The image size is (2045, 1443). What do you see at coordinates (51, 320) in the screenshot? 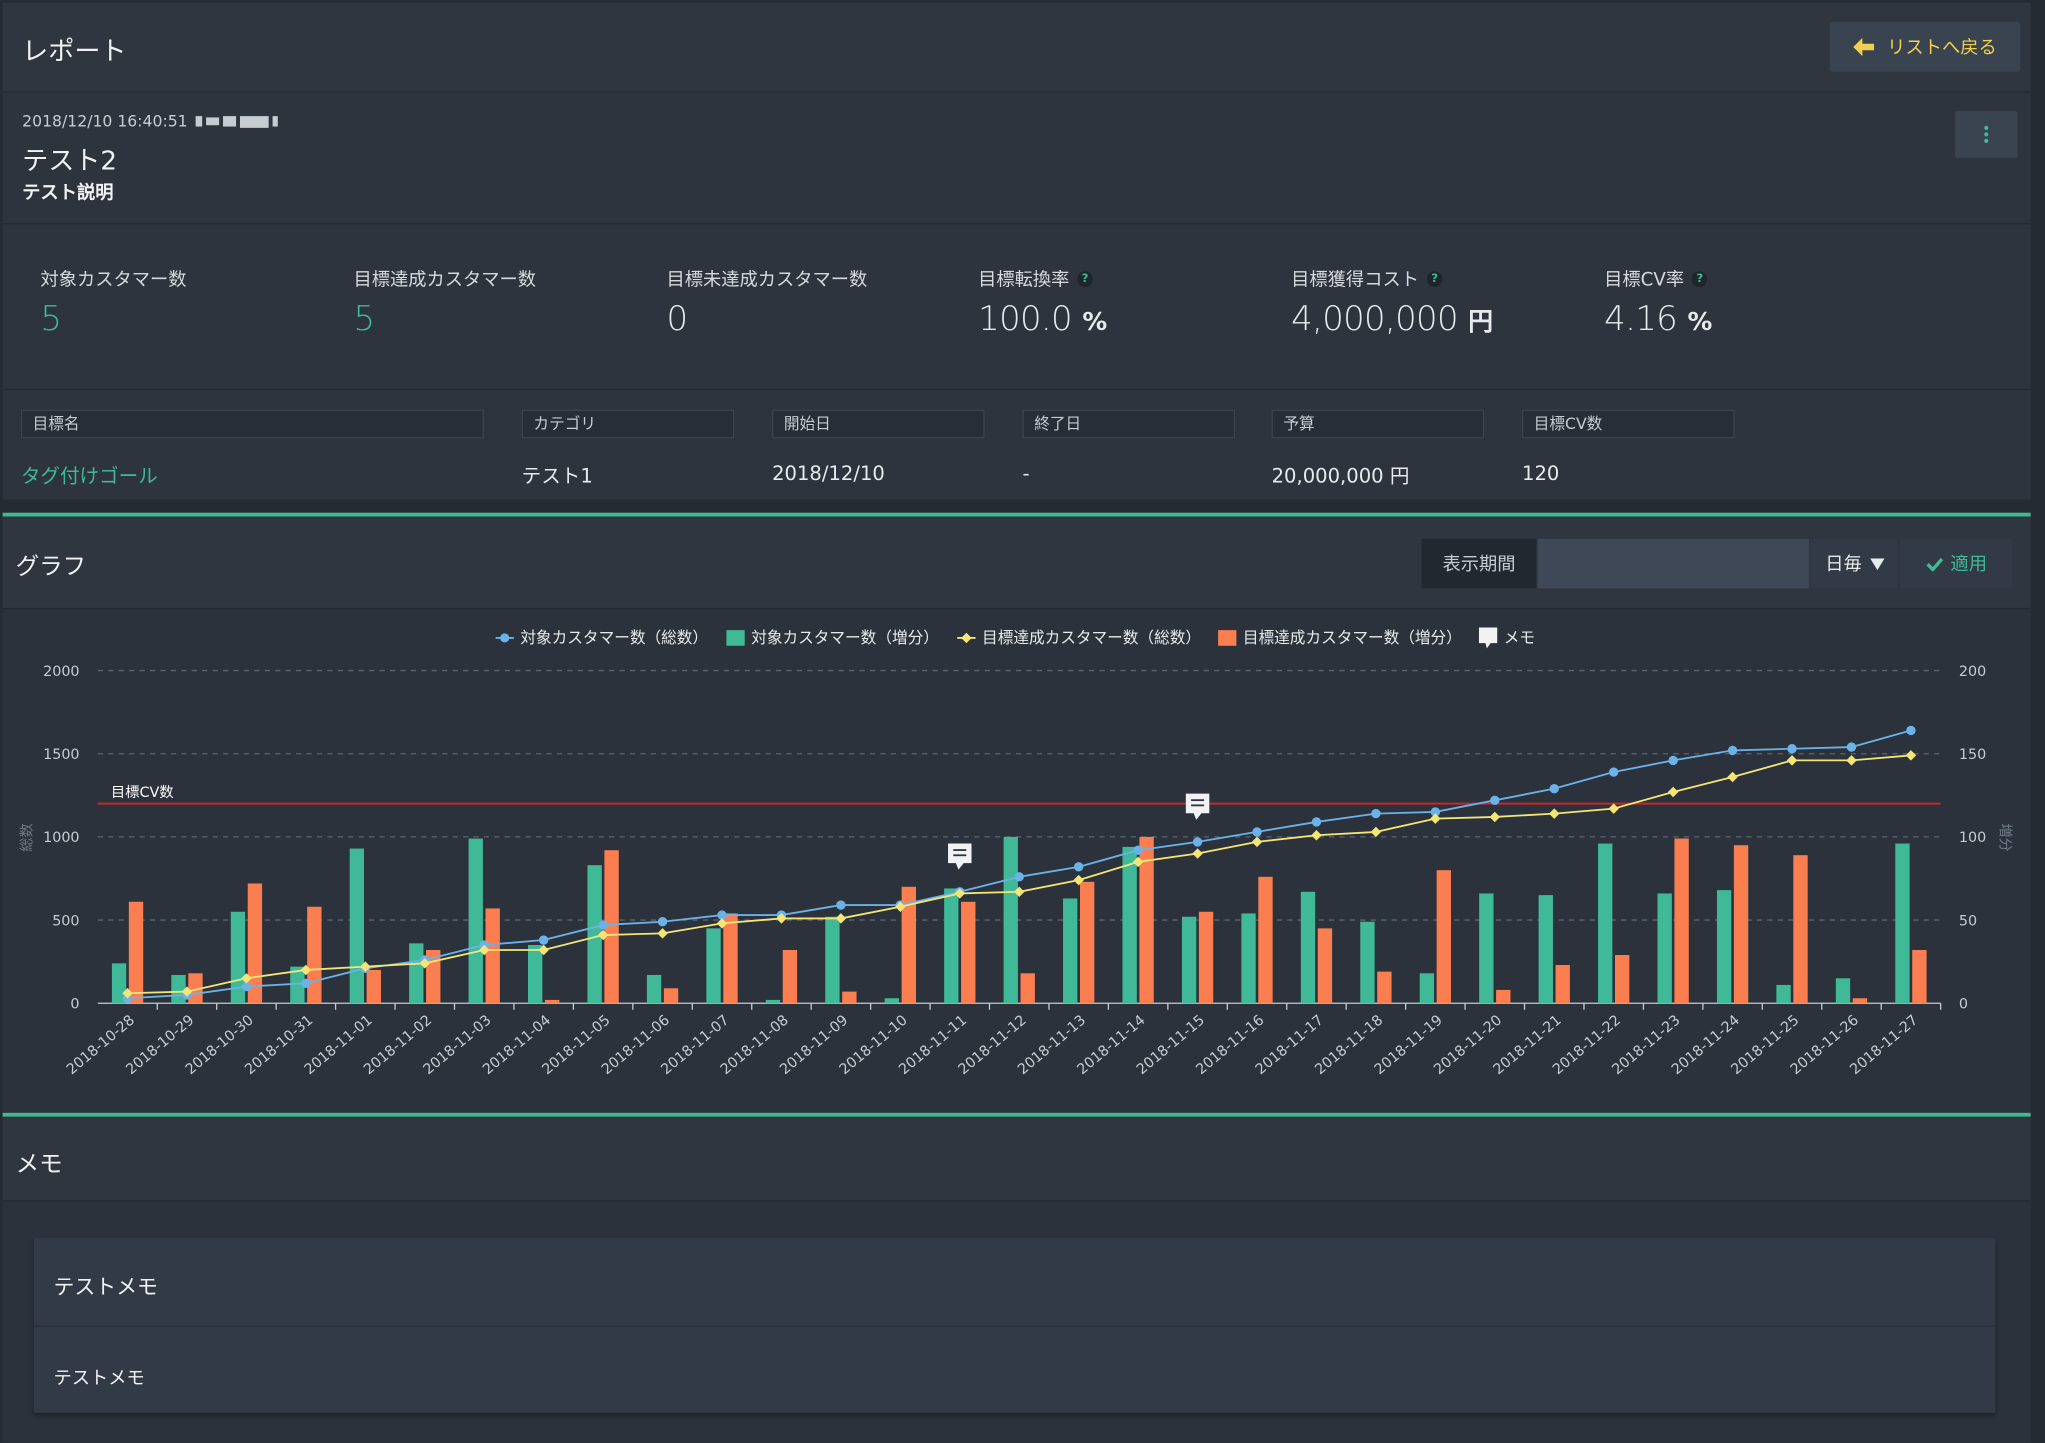
I see `stat-target-customers-value: 5` at bounding box center [51, 320].